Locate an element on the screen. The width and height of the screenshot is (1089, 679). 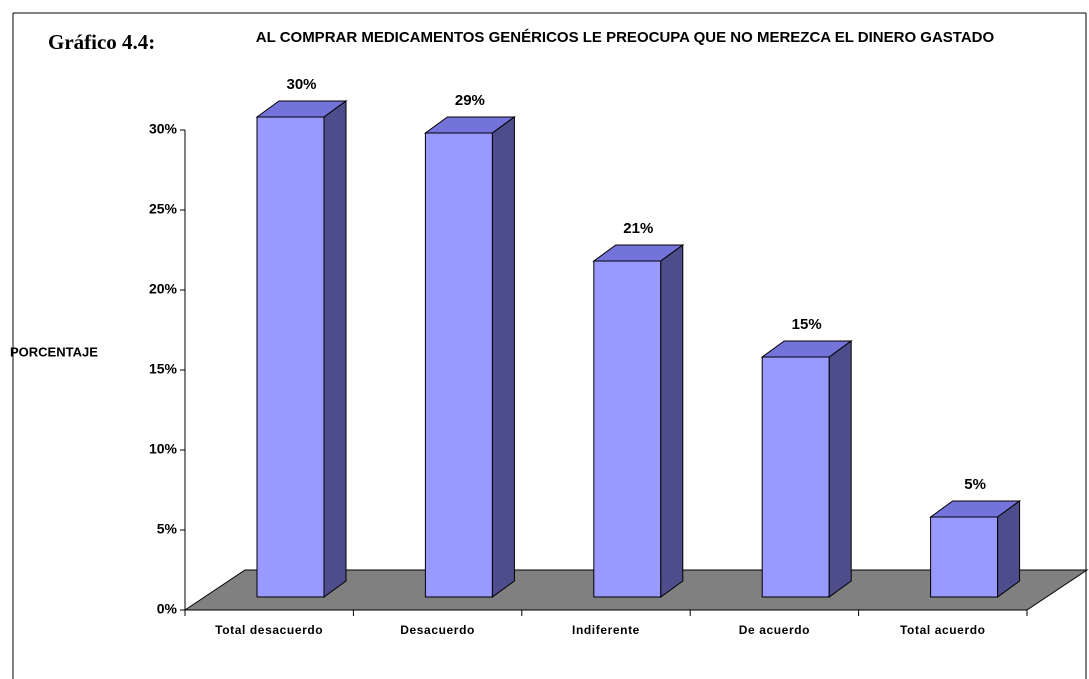
value-label: 21% is located at coordinates (638, 228).